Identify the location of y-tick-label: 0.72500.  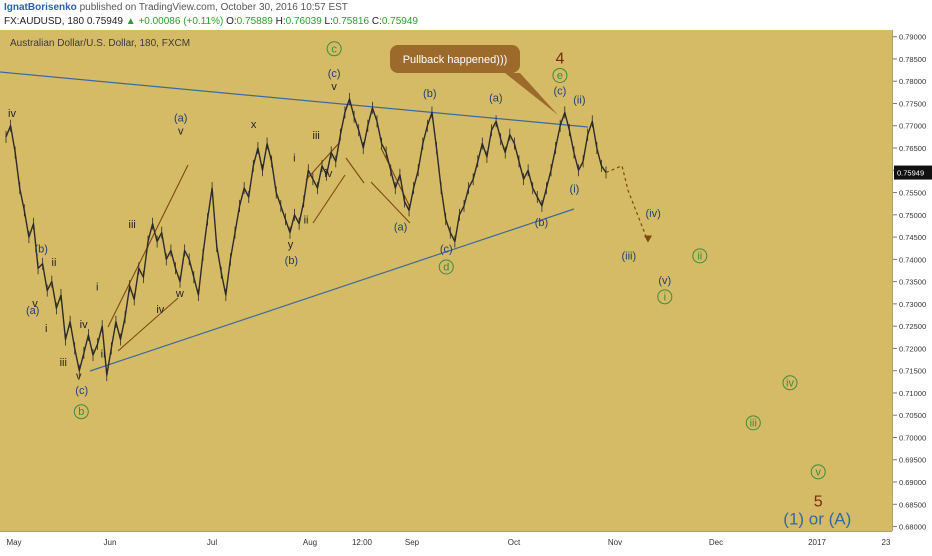
(912, 326).